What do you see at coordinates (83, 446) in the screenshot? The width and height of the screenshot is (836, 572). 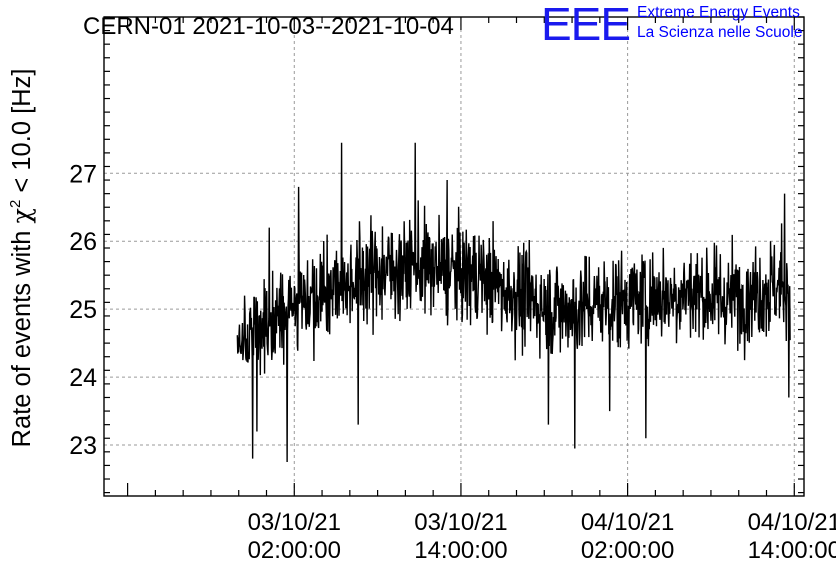 I see `y-tick-label: 23` at bounding box center [83, 446].